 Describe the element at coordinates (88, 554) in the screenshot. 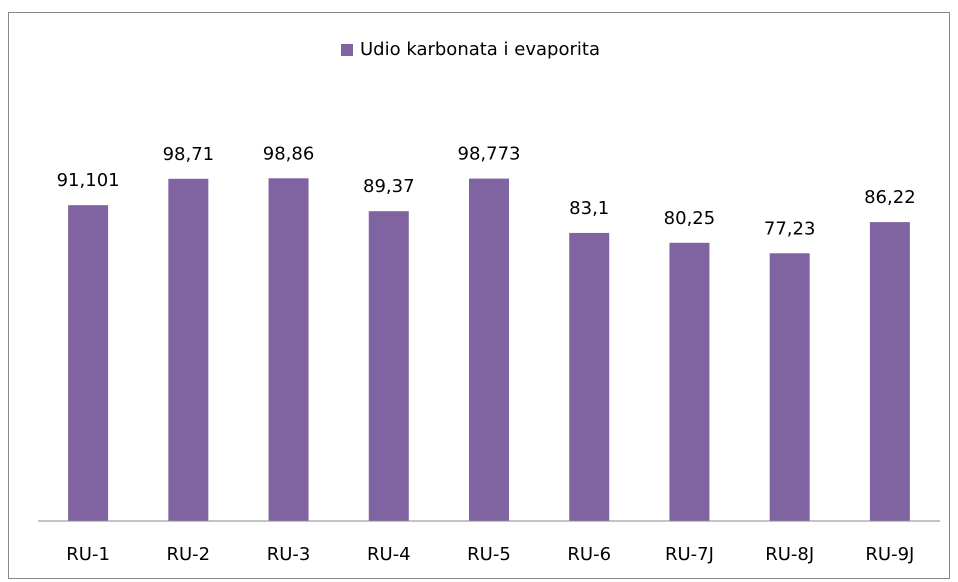

I see `x-tick-label: RU-1` at that location.